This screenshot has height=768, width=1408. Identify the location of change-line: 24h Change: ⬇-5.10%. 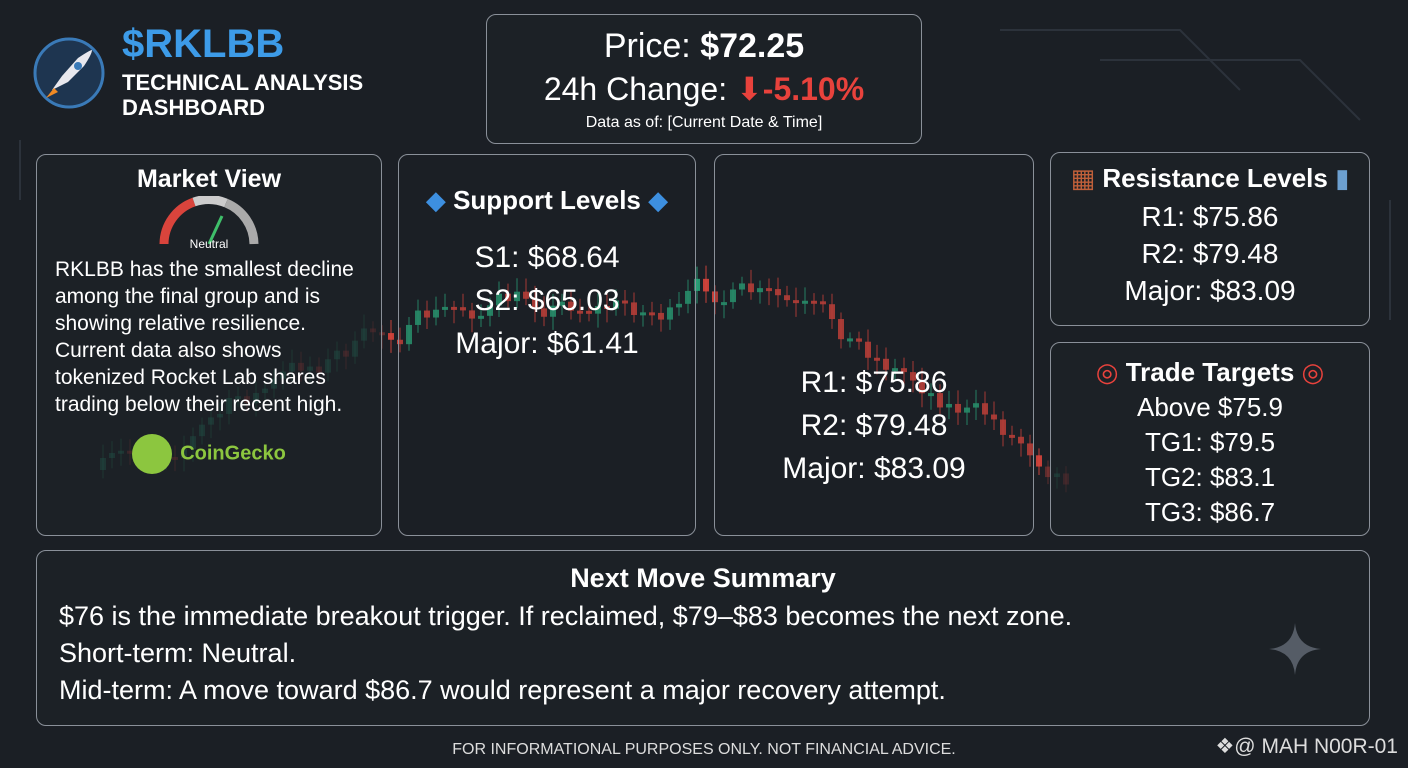
(704, 89).